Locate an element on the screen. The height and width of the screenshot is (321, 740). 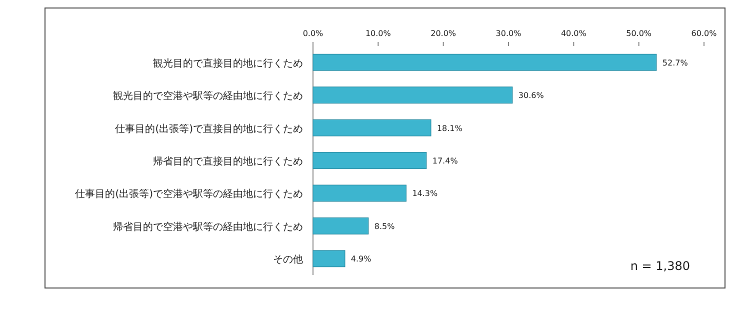
data-label: 14.3% is located at coordinates (425, 193).